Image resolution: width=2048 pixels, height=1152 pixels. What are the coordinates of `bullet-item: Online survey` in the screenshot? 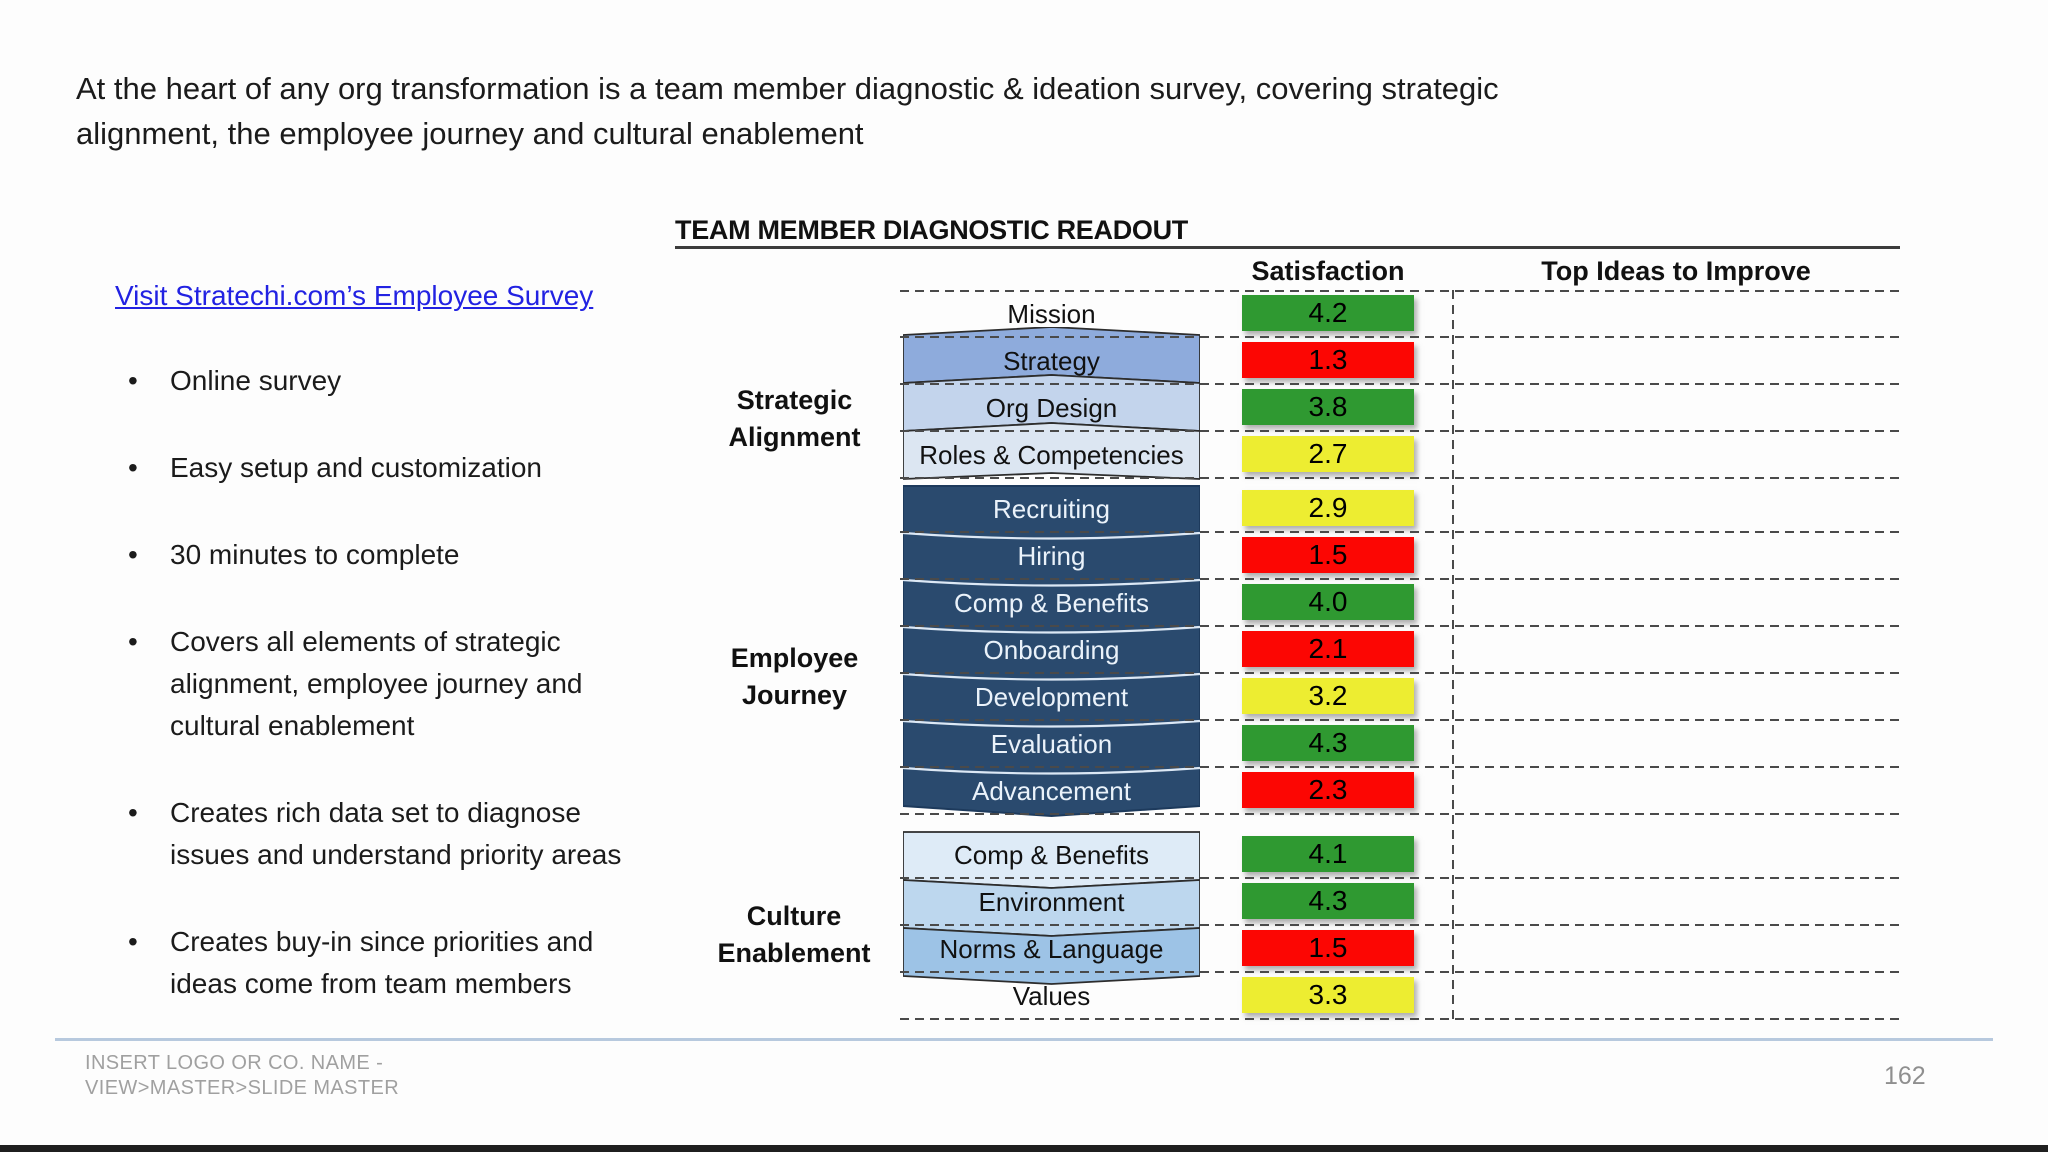 It's located at (392, 381).